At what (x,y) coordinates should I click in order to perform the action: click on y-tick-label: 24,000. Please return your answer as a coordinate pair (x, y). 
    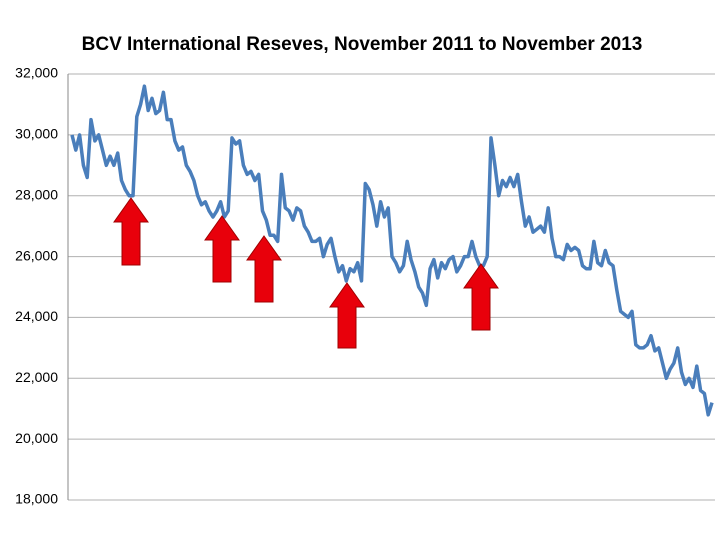
    Looking at the image, I should click on (36, 316).